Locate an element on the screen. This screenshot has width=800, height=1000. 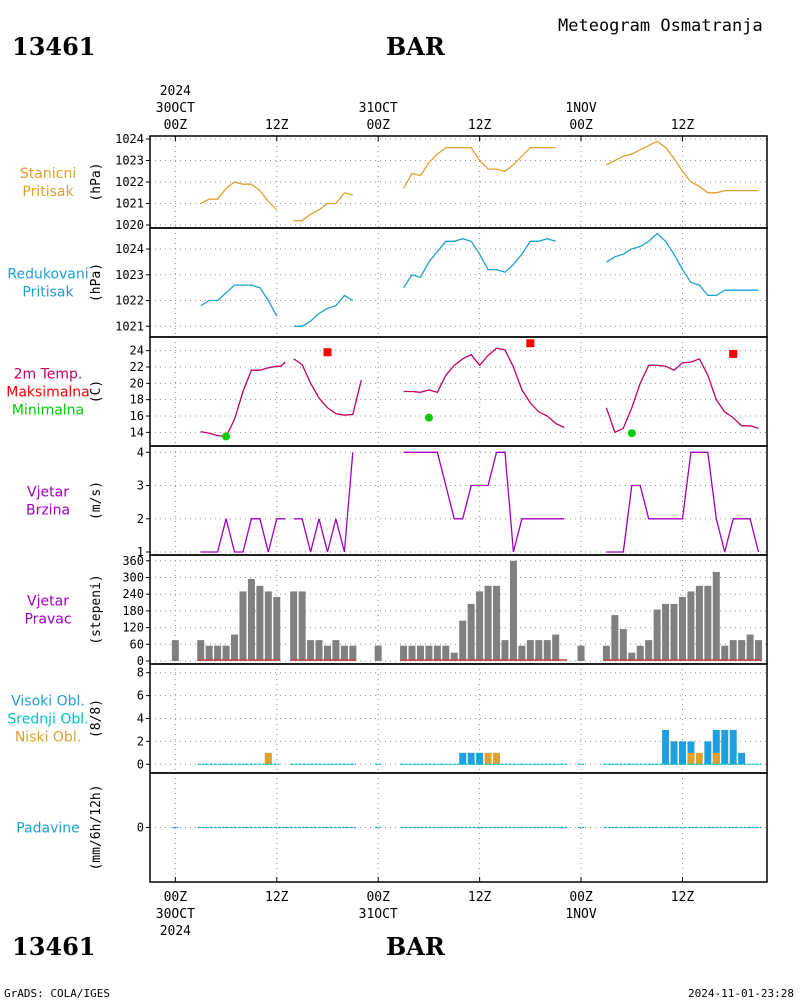
y-tick-label: 3 is located at coordinates (140, 486).